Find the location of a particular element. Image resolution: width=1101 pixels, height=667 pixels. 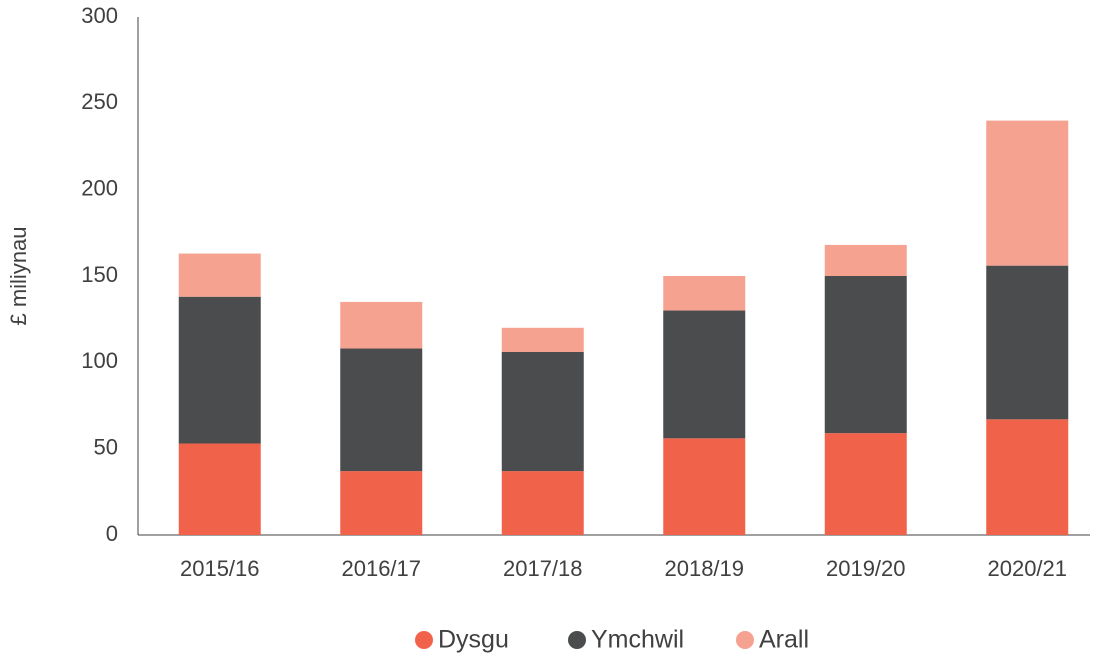

x-tick-label: 2015/16 is located at coordinates (220, 568).